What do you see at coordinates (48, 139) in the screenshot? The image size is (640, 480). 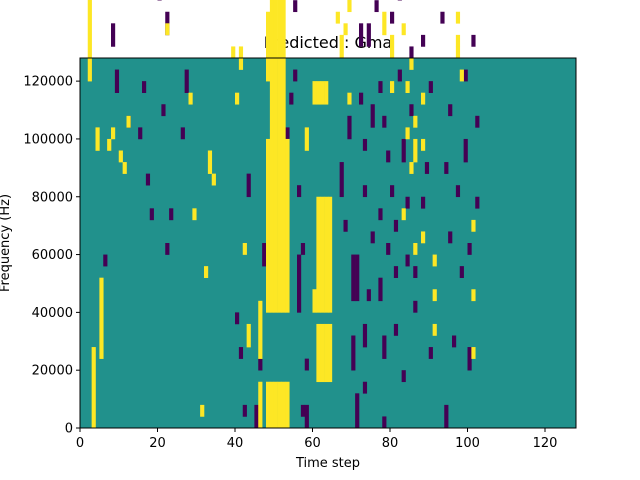 I see `y-tick-label: 100000` at bounding box center [48, 139].